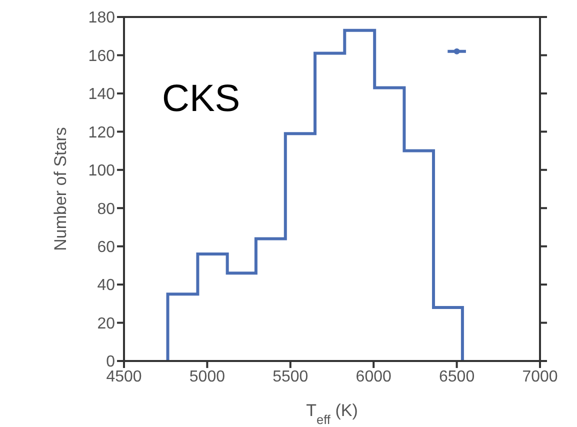  Describe the element at coordinates (102, 56) in the screenshot. I see `y-tick-label: 160` at that location.